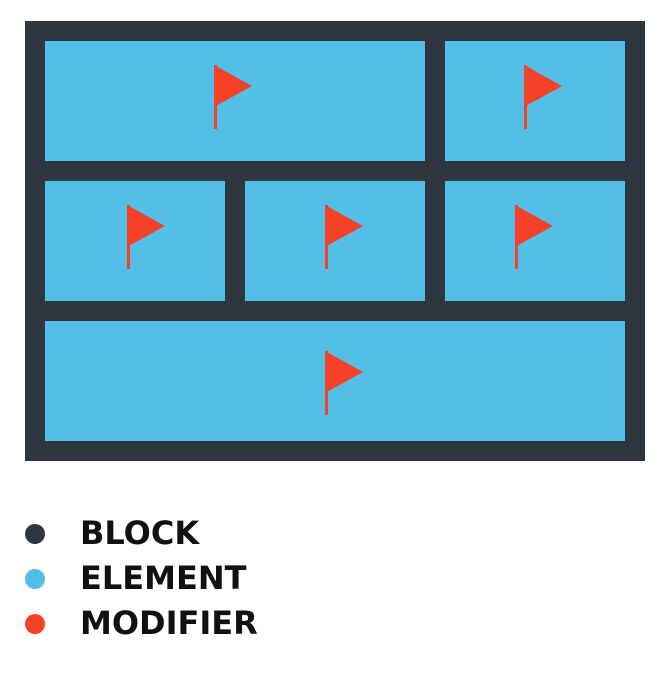 Image resolution: width=670 pixels, height=673 pixels. Describe the element at coordinates (169, 623) in the screenshot. I see `legend-label-modifier: MODIFIER` at that location.